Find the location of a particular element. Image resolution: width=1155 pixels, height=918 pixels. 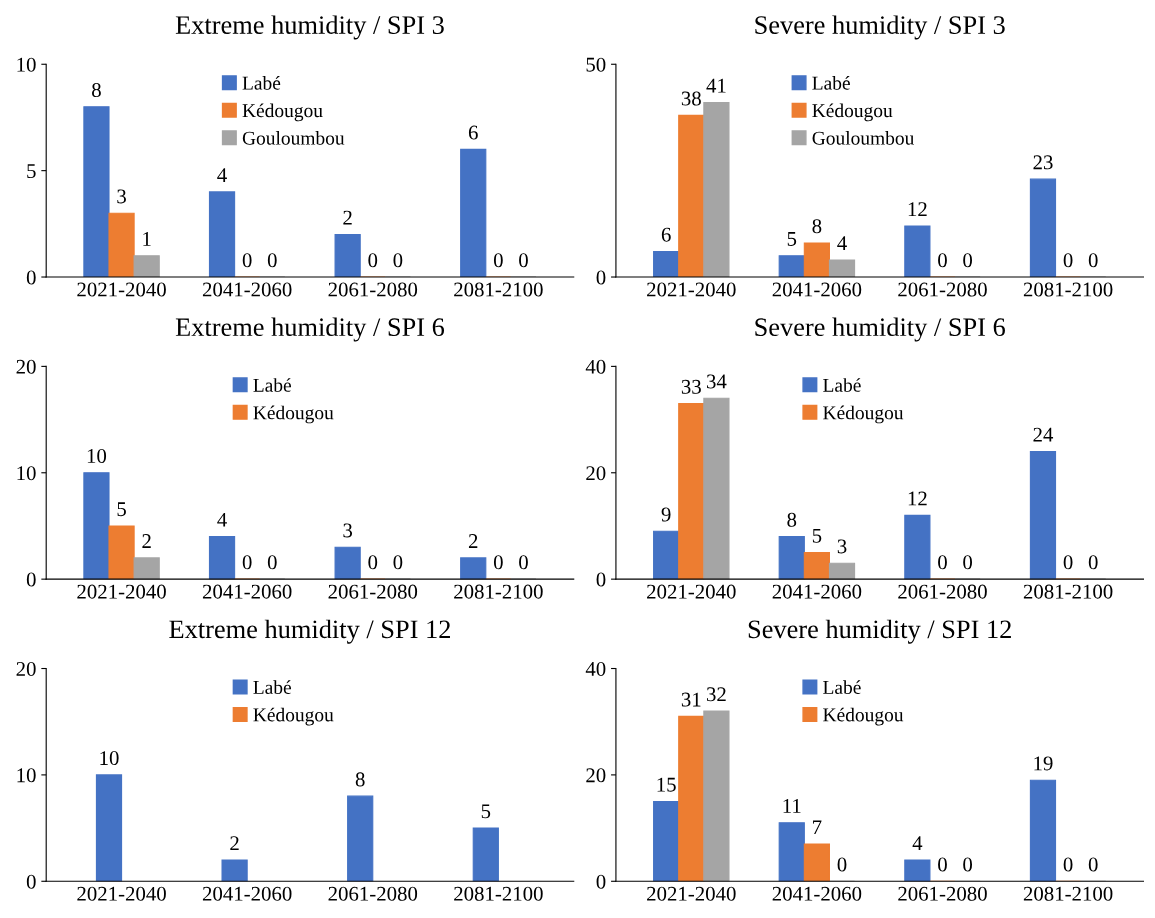

y-tick-label: 5 is located at coordinates (31, 171).